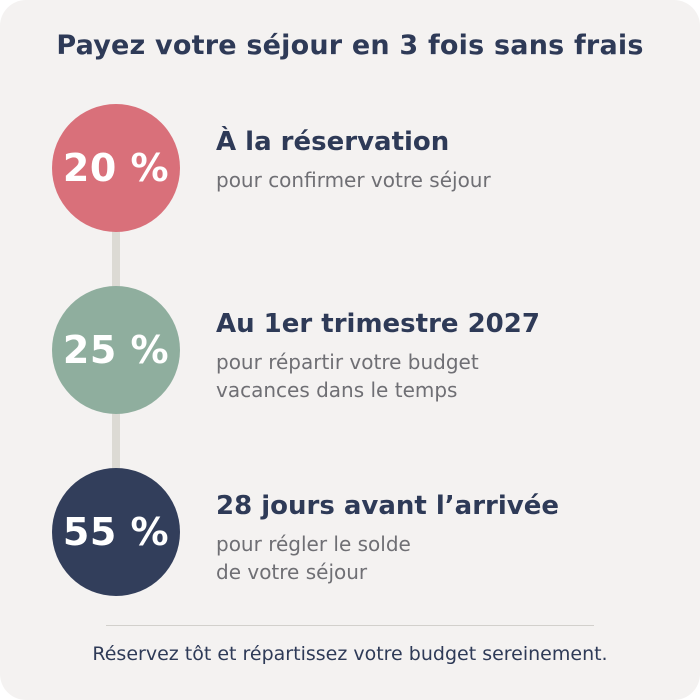  I want to click on step-3-heading: 28 jours avant l’arrivée, so click(388, 506).